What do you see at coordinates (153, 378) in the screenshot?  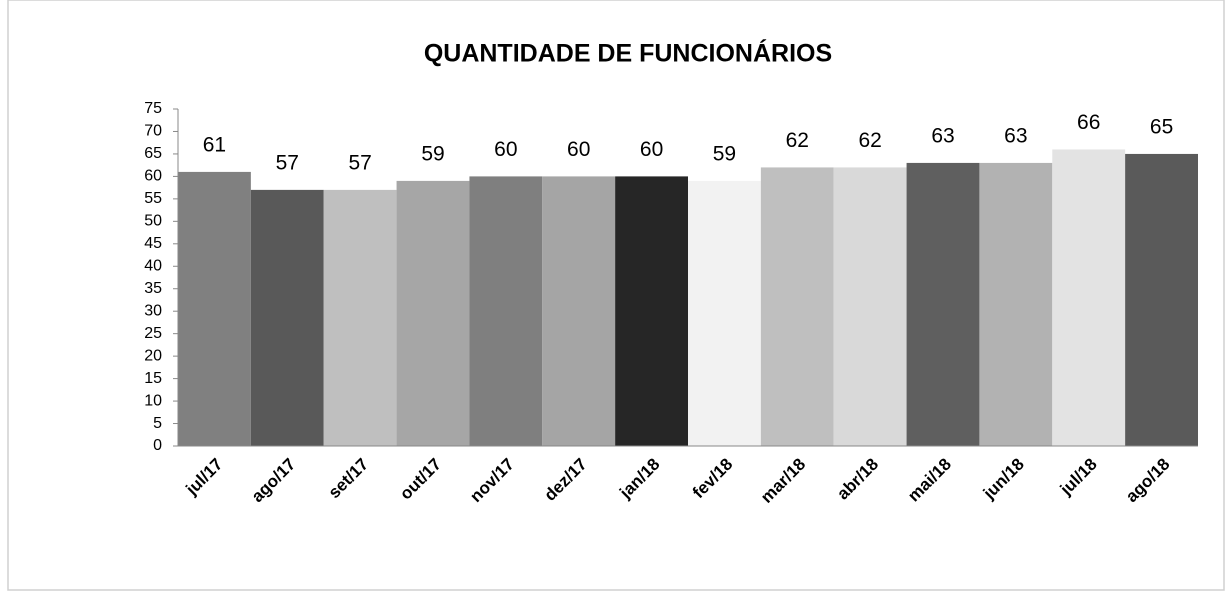 I see `y-tick-label: 15` at bounding box center [153, 378].